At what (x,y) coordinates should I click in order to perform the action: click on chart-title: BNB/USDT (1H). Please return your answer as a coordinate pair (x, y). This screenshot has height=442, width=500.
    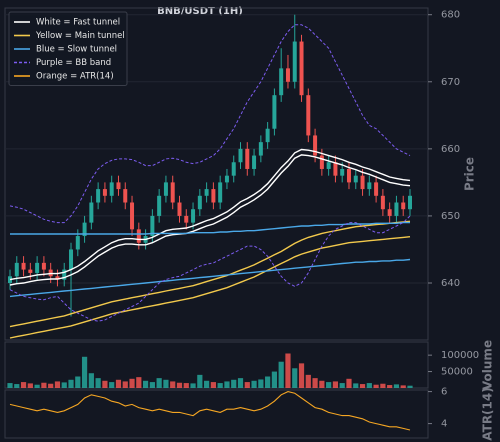
    Looking at the image, I should click on (200, 11).